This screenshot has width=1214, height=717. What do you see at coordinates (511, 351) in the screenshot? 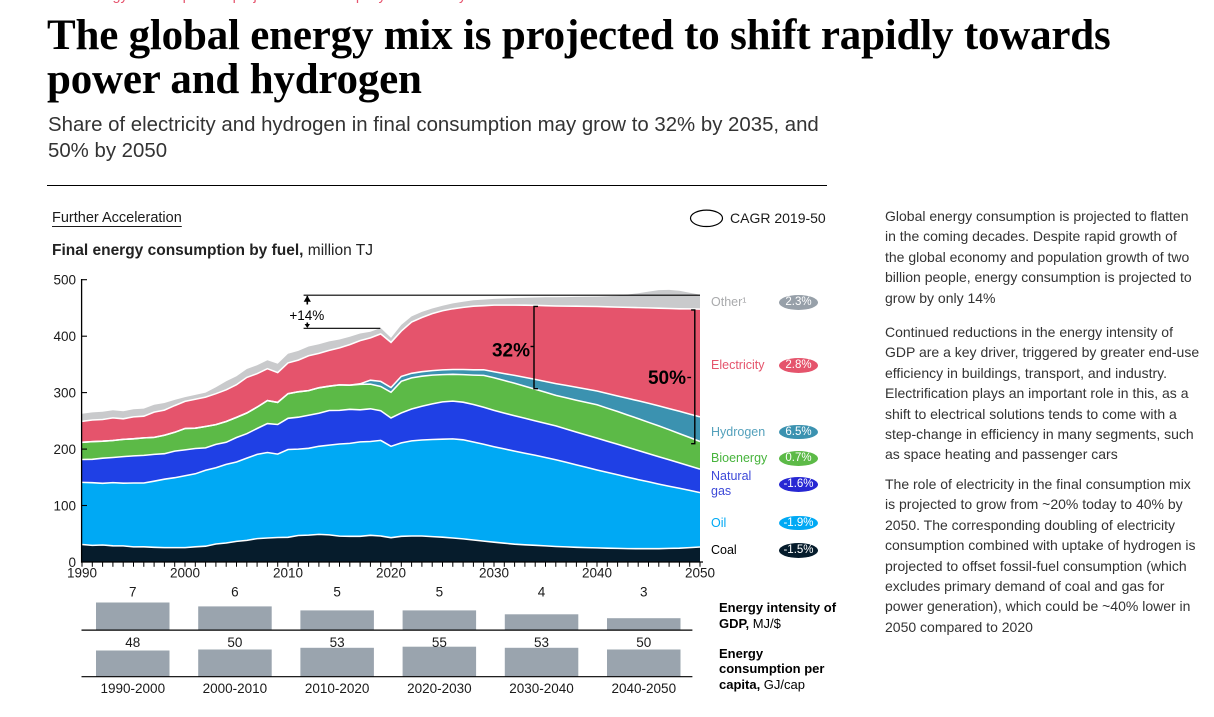
I see `svg-text: 32%` at bounding box center [511, 351].